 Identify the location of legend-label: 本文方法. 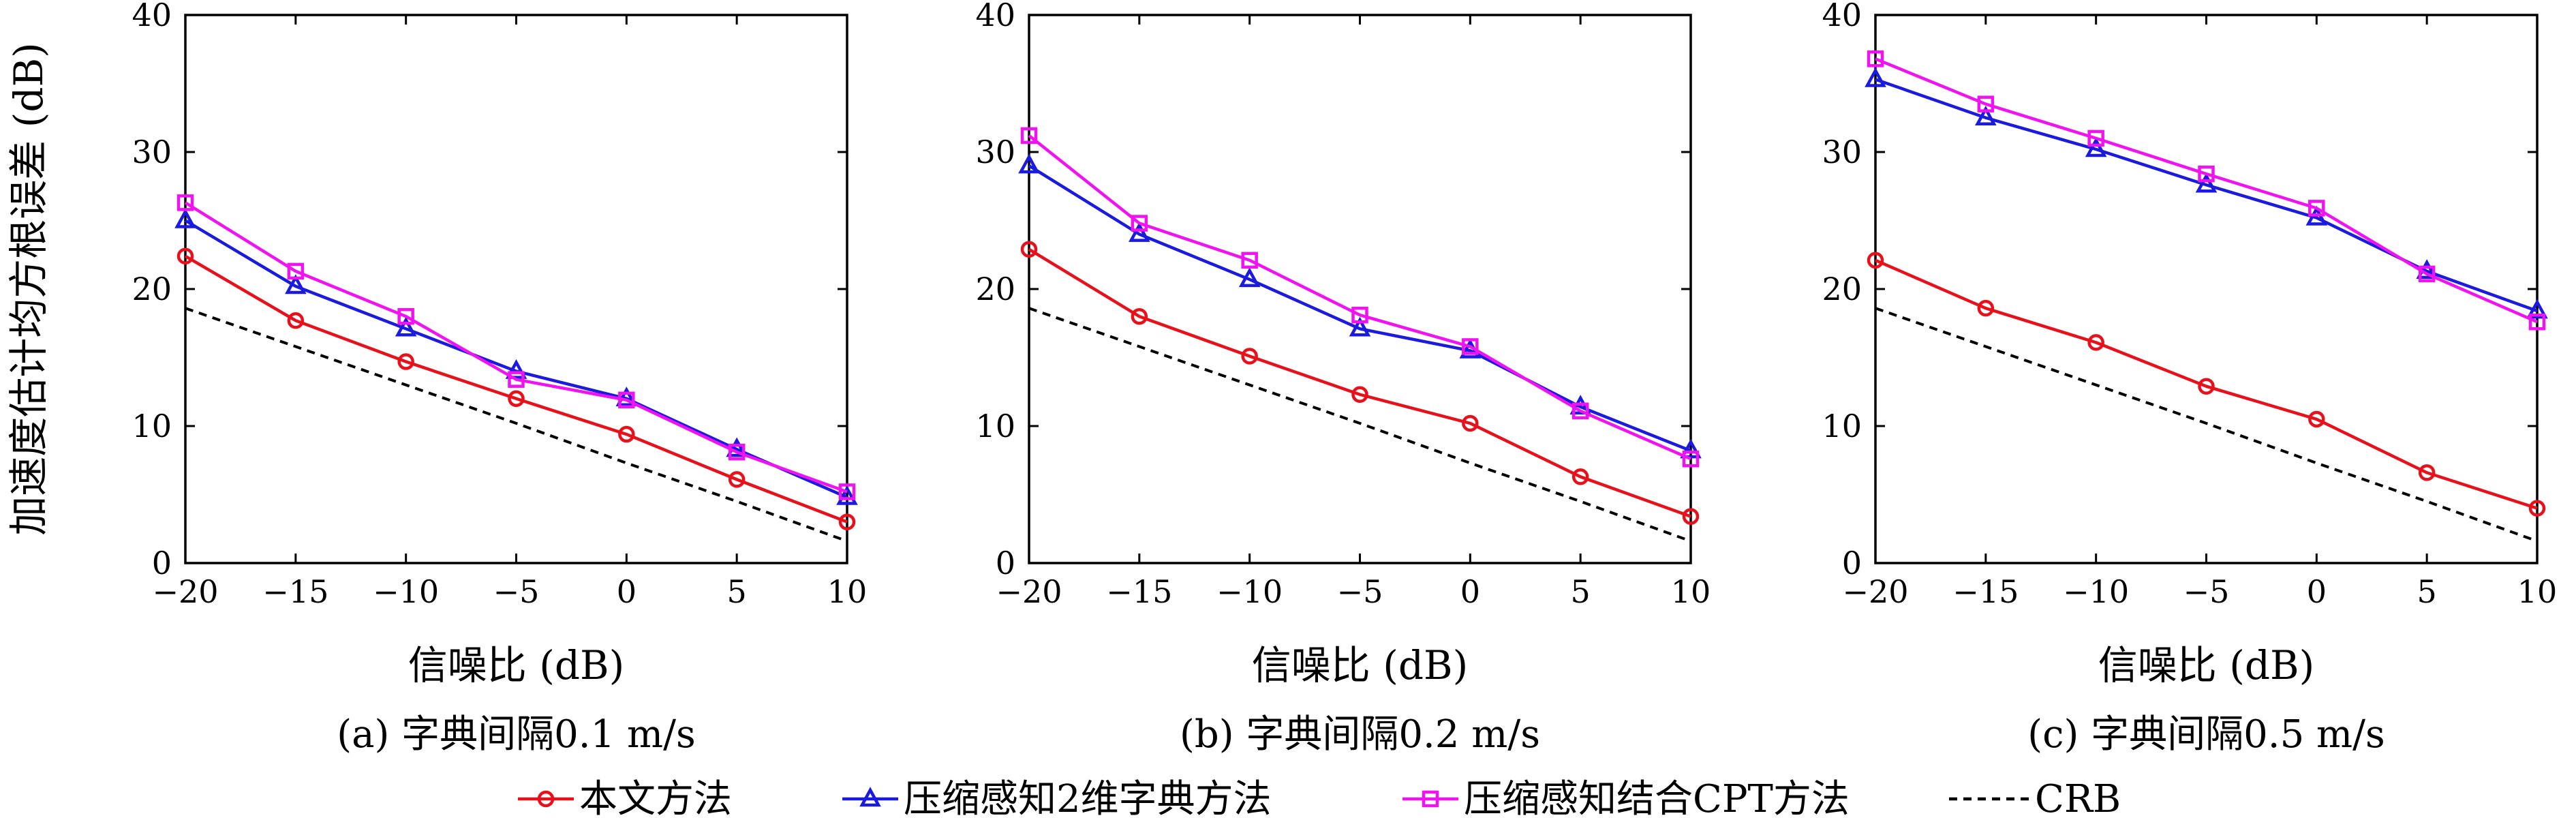
(655, 797).